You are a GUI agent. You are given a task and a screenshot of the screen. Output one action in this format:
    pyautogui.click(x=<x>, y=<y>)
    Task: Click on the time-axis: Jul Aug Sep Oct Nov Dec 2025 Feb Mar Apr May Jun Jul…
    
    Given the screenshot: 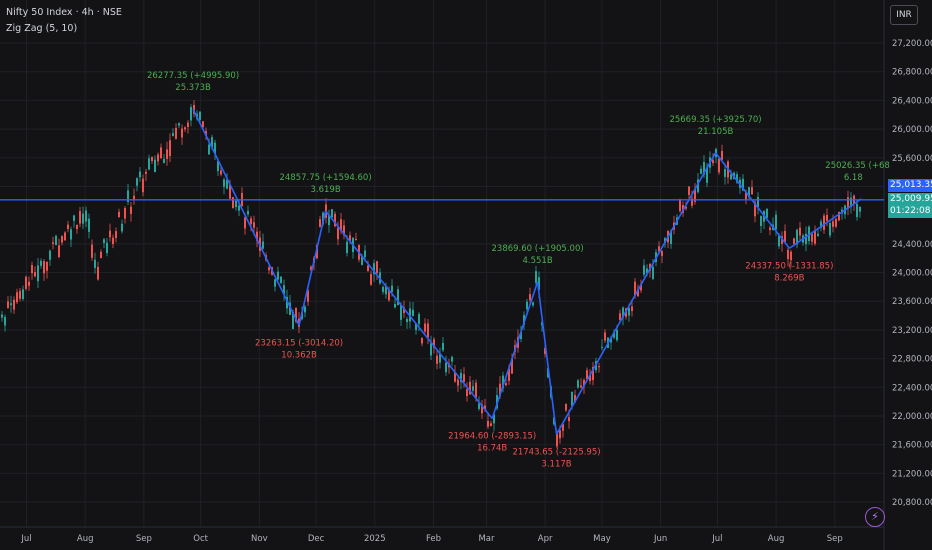 What is the action you would take?
    pyautogui.click(x=431, y=539)
    